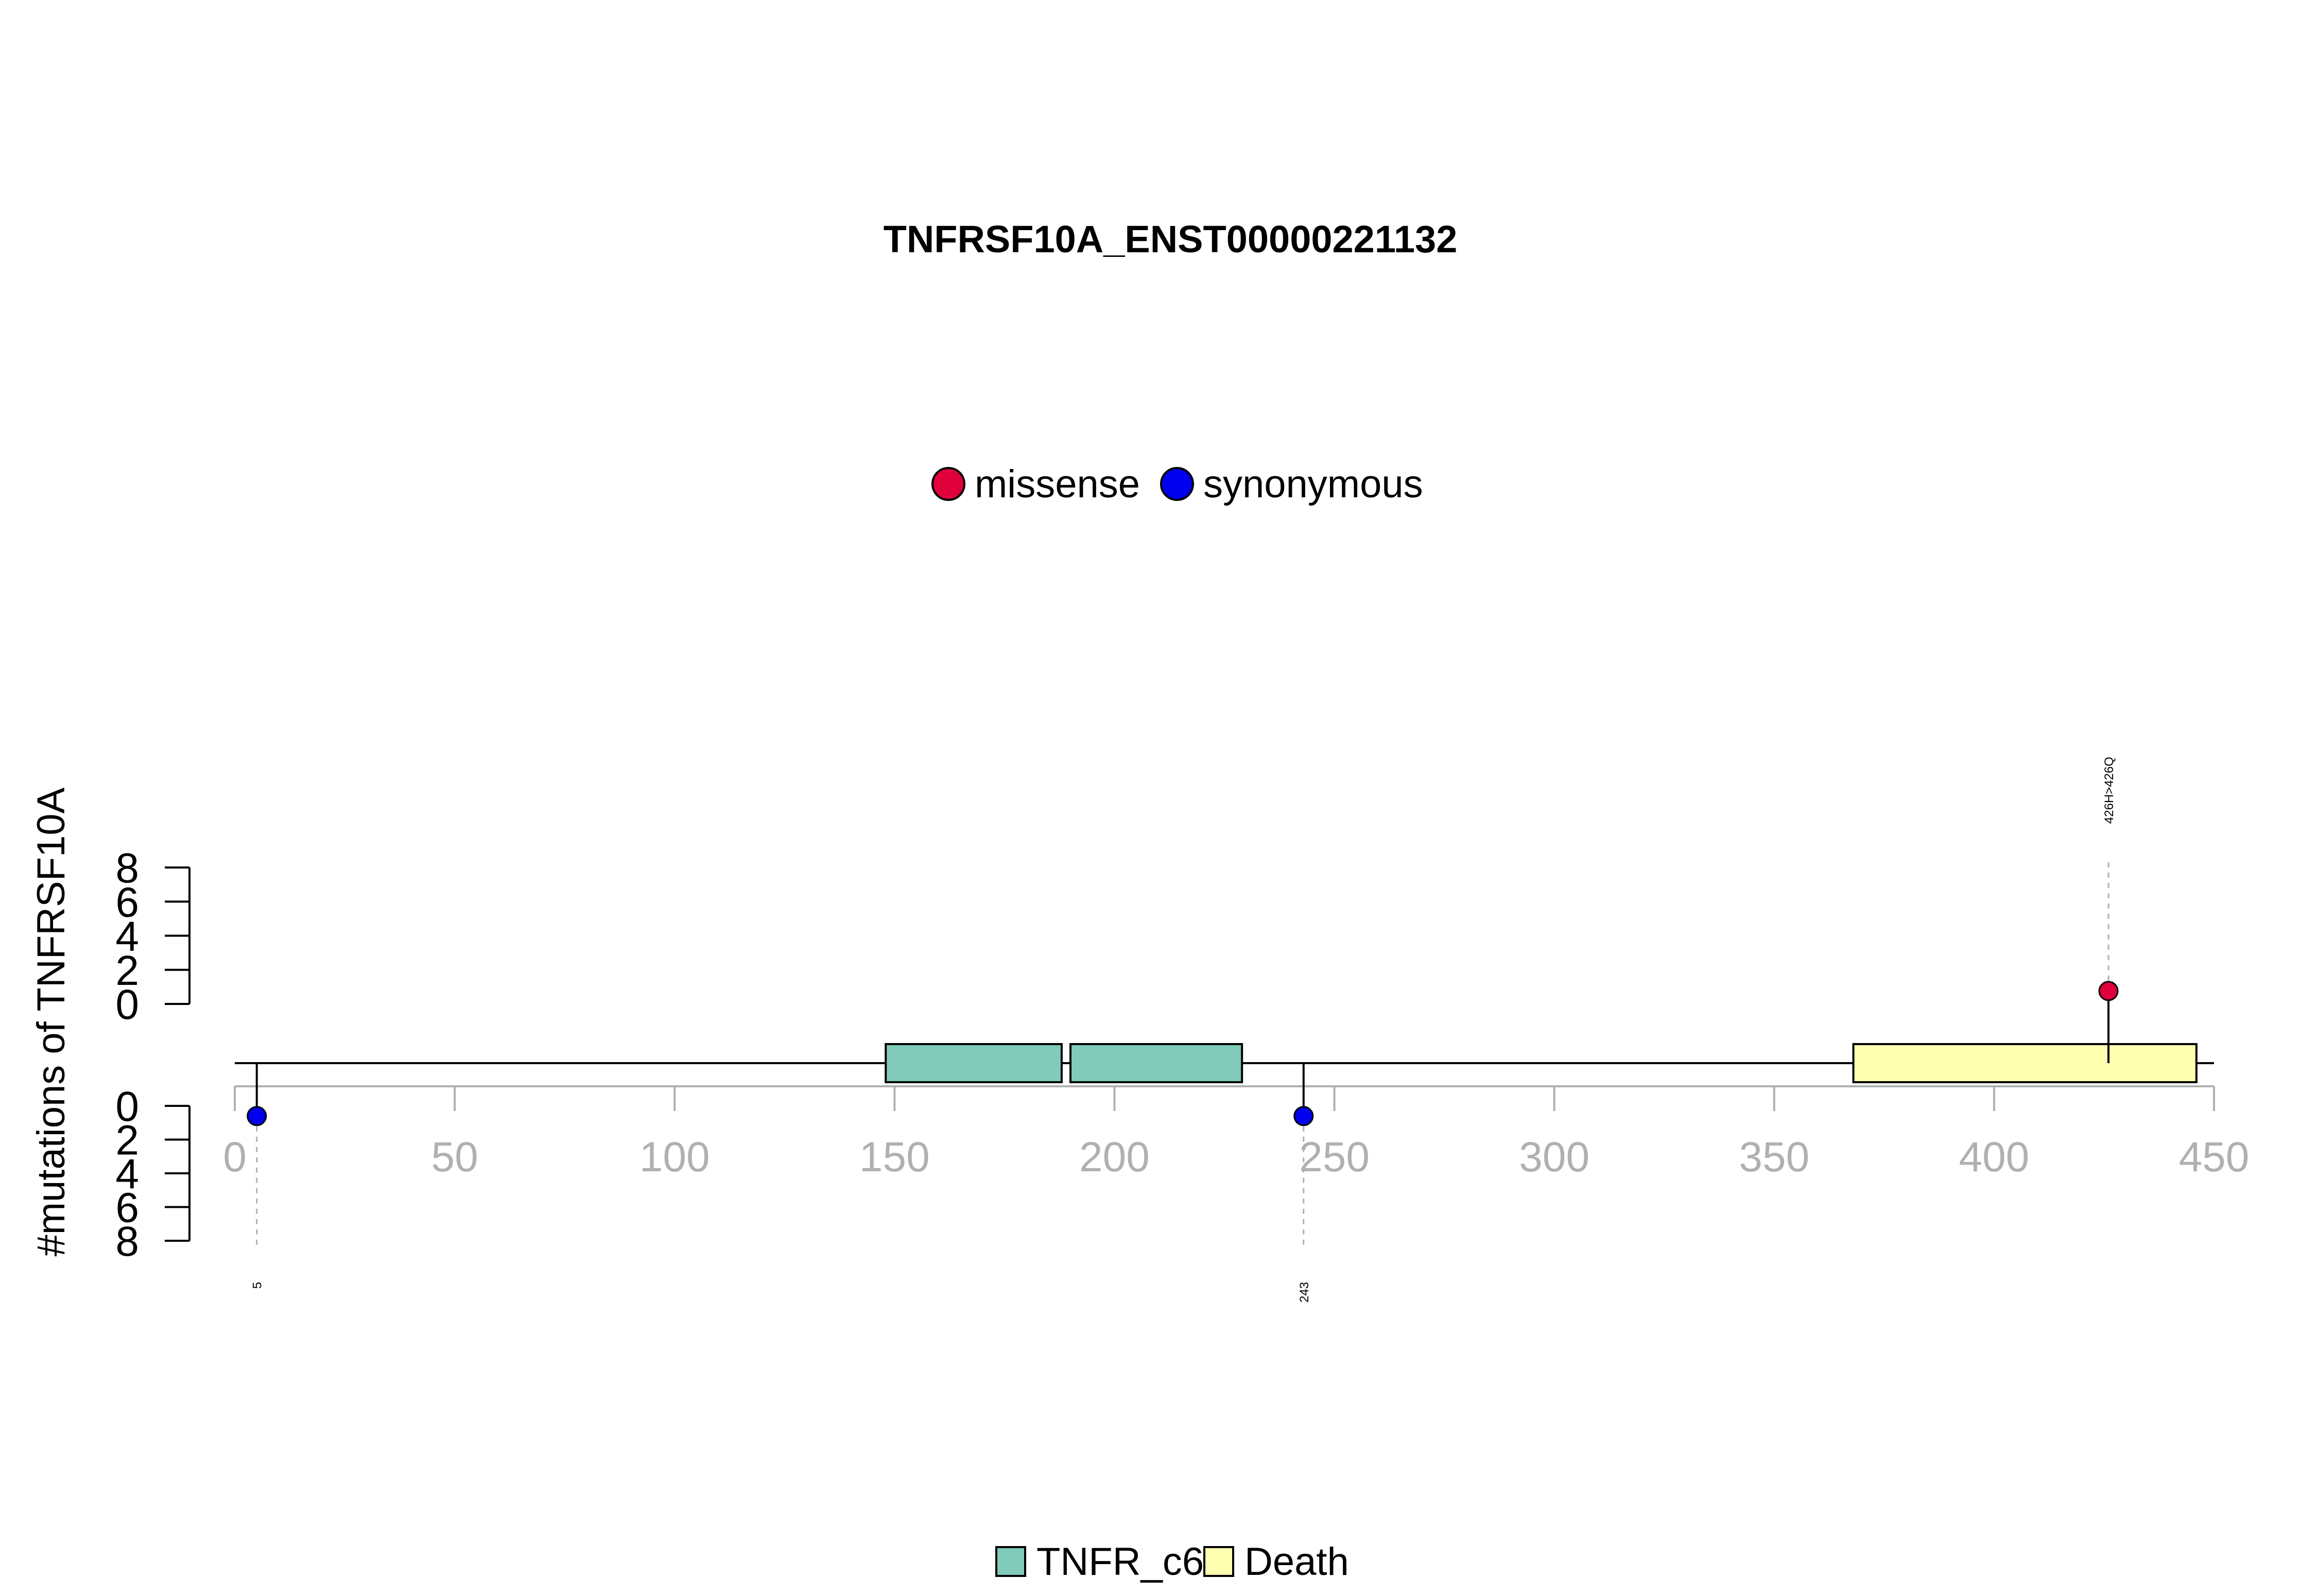 This screenshot has width=2317, height=1596. Describe the element at coordinates (2108, 991) in the screenshot. I see `lollipop-head-missense` at that location.